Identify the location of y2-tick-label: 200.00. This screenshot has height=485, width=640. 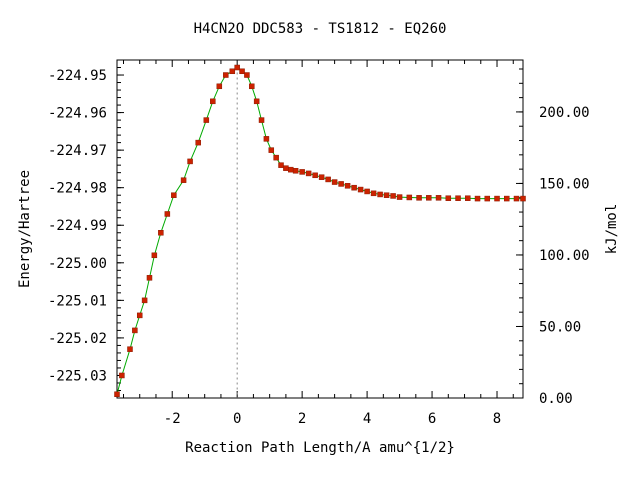
(564, 113).